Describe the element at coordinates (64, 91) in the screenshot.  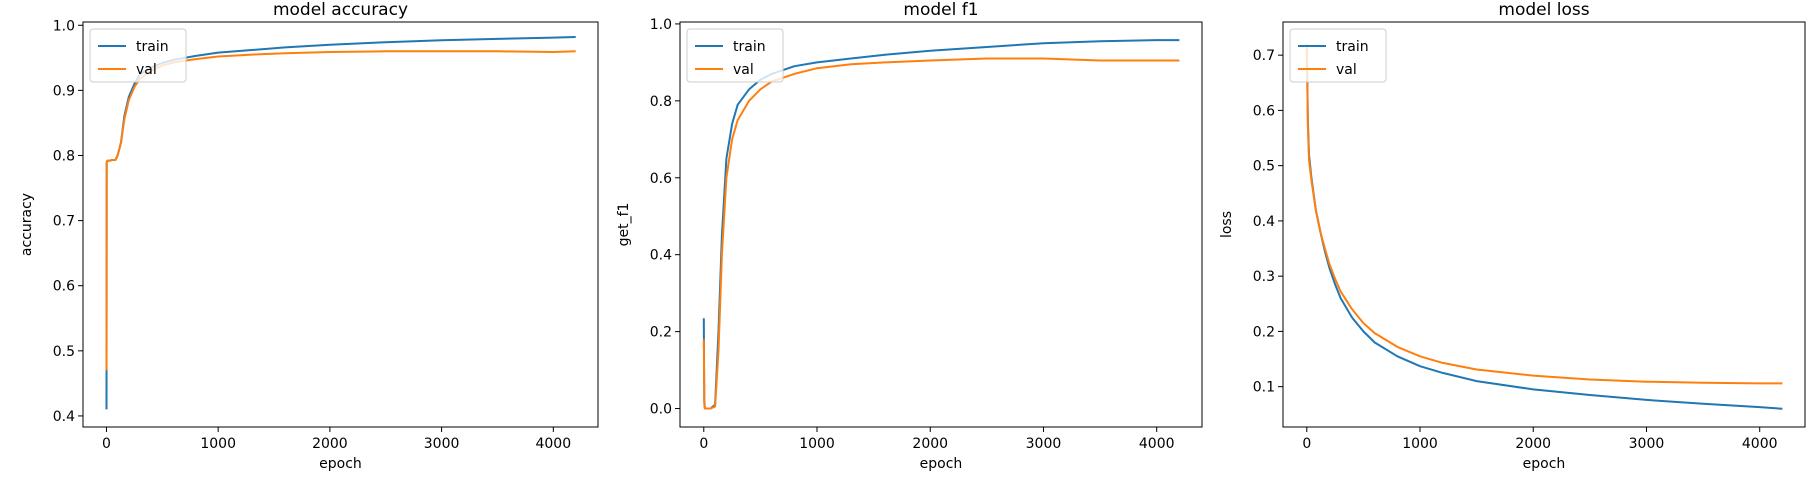
I see `y-tick-label: 0.9` at that location.